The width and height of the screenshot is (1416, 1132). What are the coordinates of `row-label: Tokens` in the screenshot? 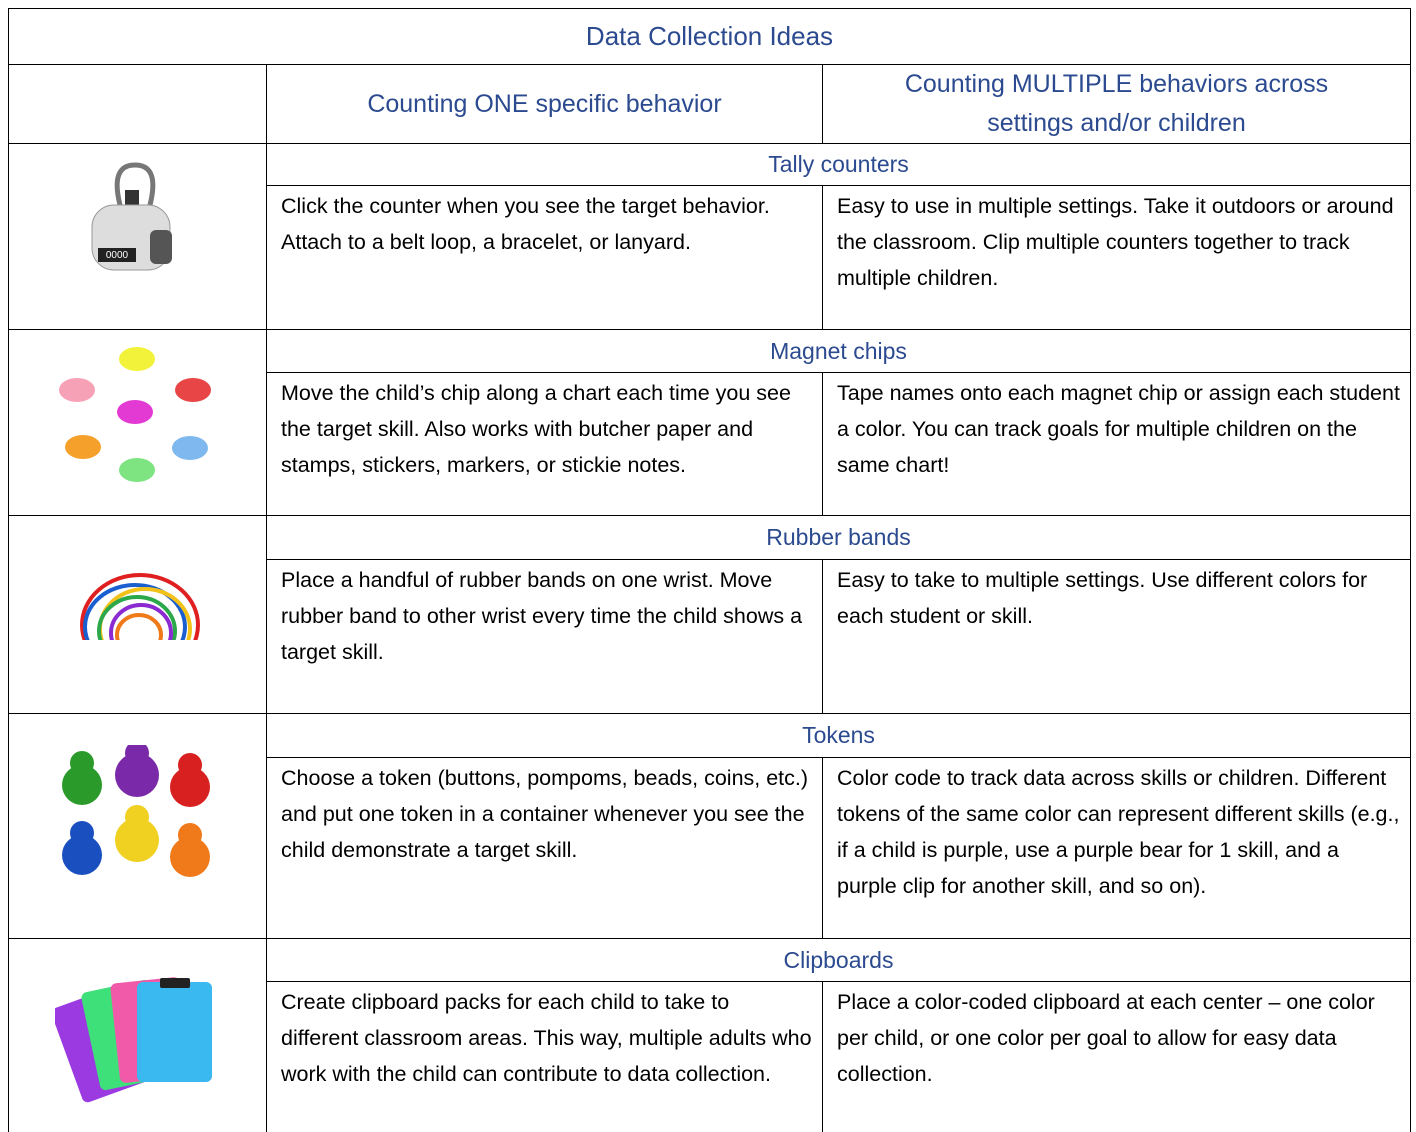 It's located at (838, 735).